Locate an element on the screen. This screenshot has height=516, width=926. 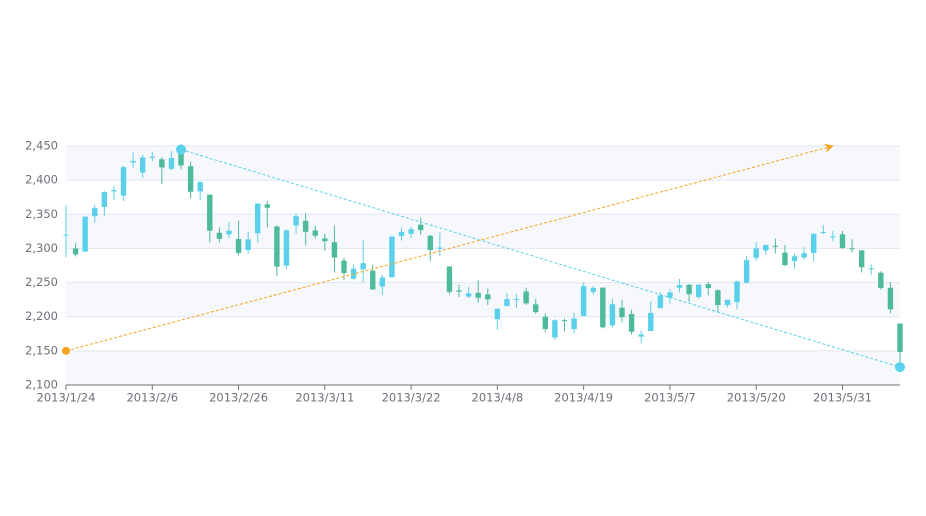
y-tick-label: 2,450 is located at coordinates (41, 146).